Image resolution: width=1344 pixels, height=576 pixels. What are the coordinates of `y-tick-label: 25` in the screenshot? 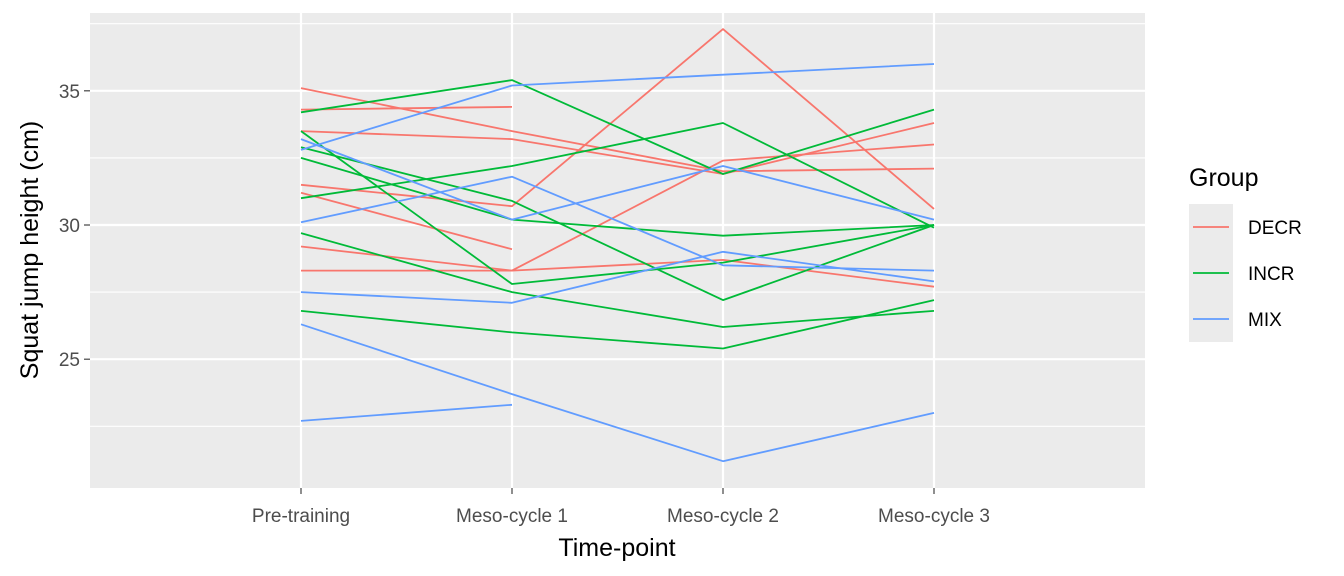 It's located at (69, 360).